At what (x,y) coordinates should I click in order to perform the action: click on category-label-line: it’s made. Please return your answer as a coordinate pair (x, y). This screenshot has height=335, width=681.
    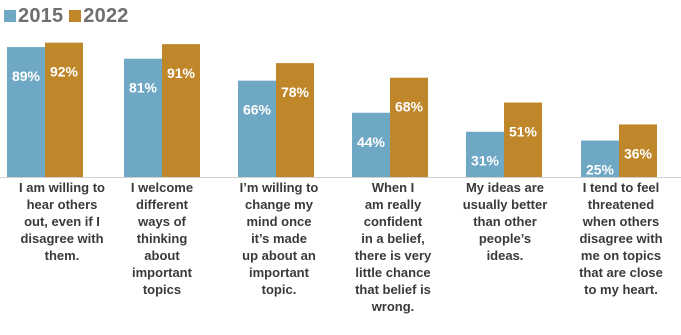
    Looking at the image, I should click on (279, 238).